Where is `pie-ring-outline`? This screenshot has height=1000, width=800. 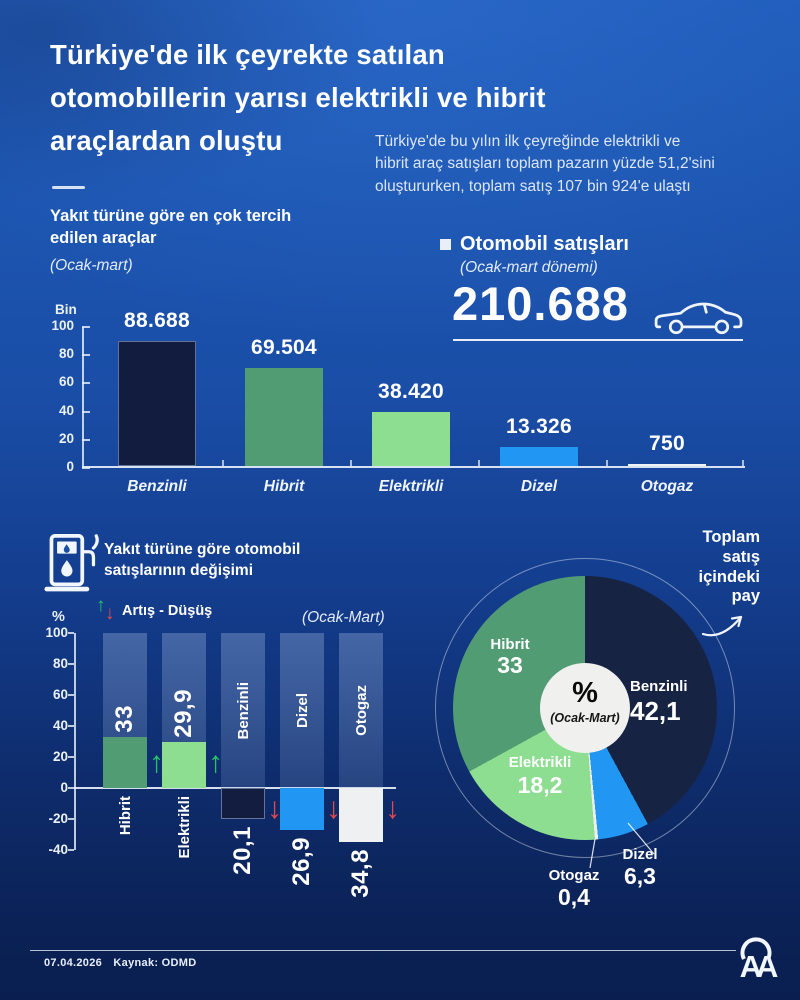
pie-ring-outline is located at coordinates (585, 708).